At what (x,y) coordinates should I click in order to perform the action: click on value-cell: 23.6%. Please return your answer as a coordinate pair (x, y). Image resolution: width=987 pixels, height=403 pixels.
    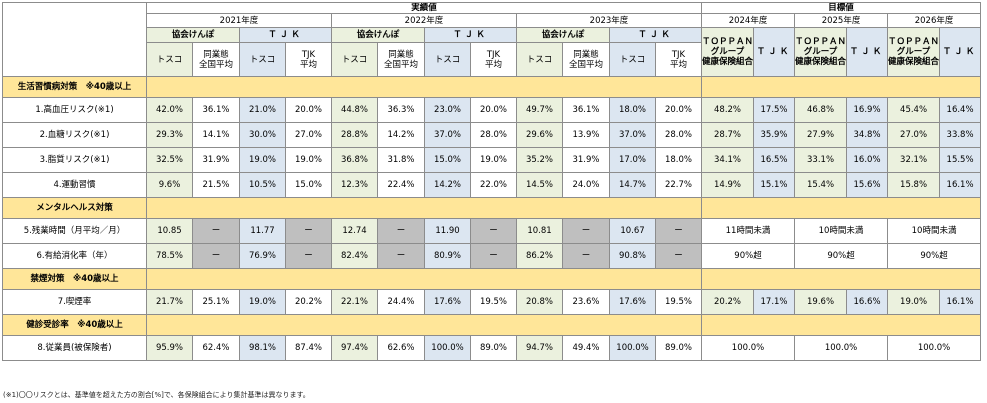
    Looking at the image, I should click on (586, 302).